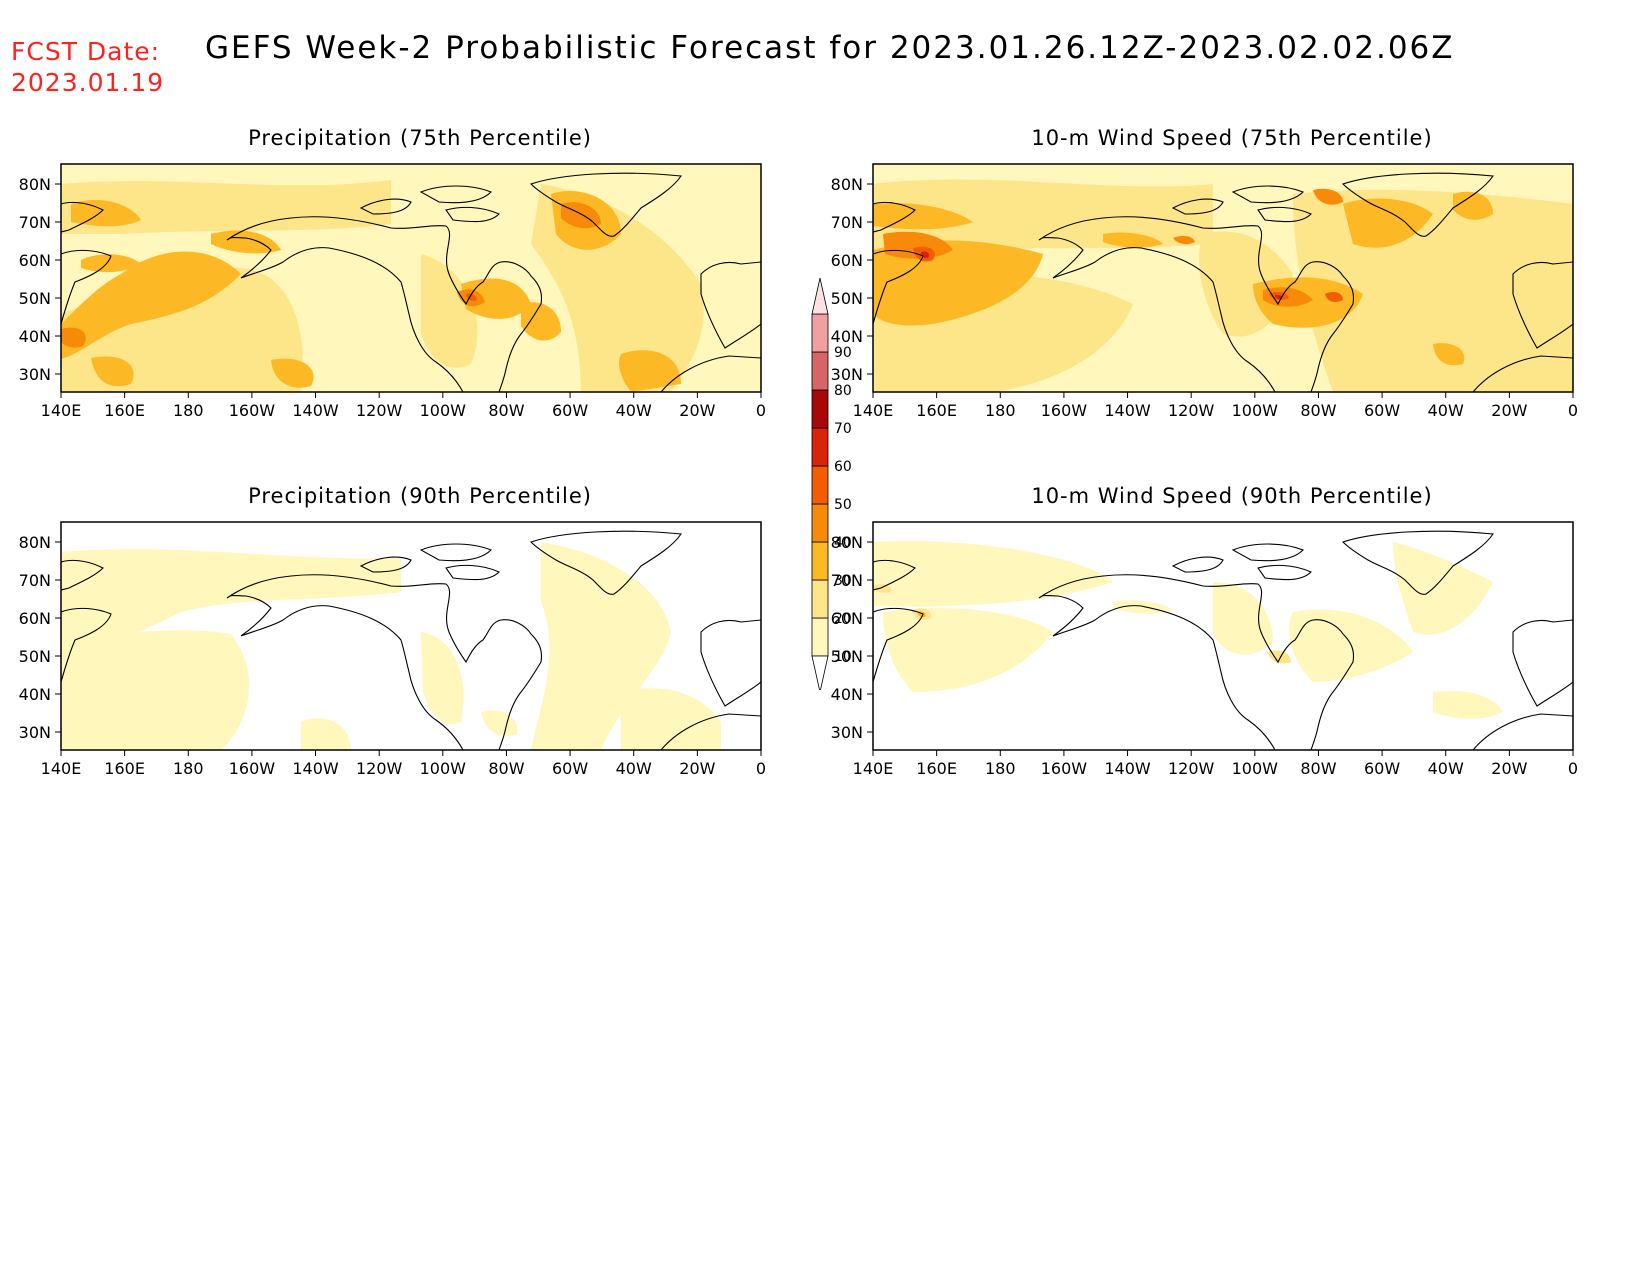 The height and width of the screenshot is (1275, 1650). Describe the element at coordinates (820, 672) in the screenshot. I see `colorbar-cap-bottom` at that location.